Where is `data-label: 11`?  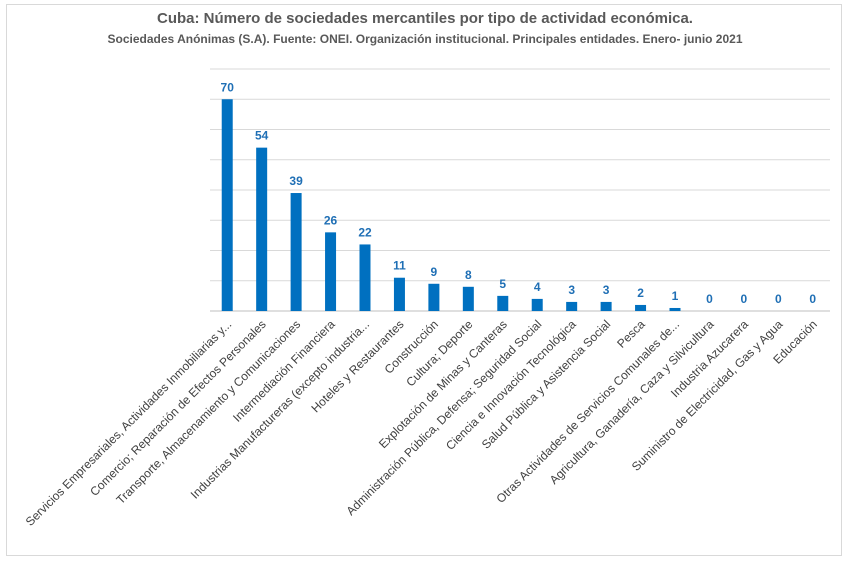 data-label: 11 is located at coordinates (399, 266).